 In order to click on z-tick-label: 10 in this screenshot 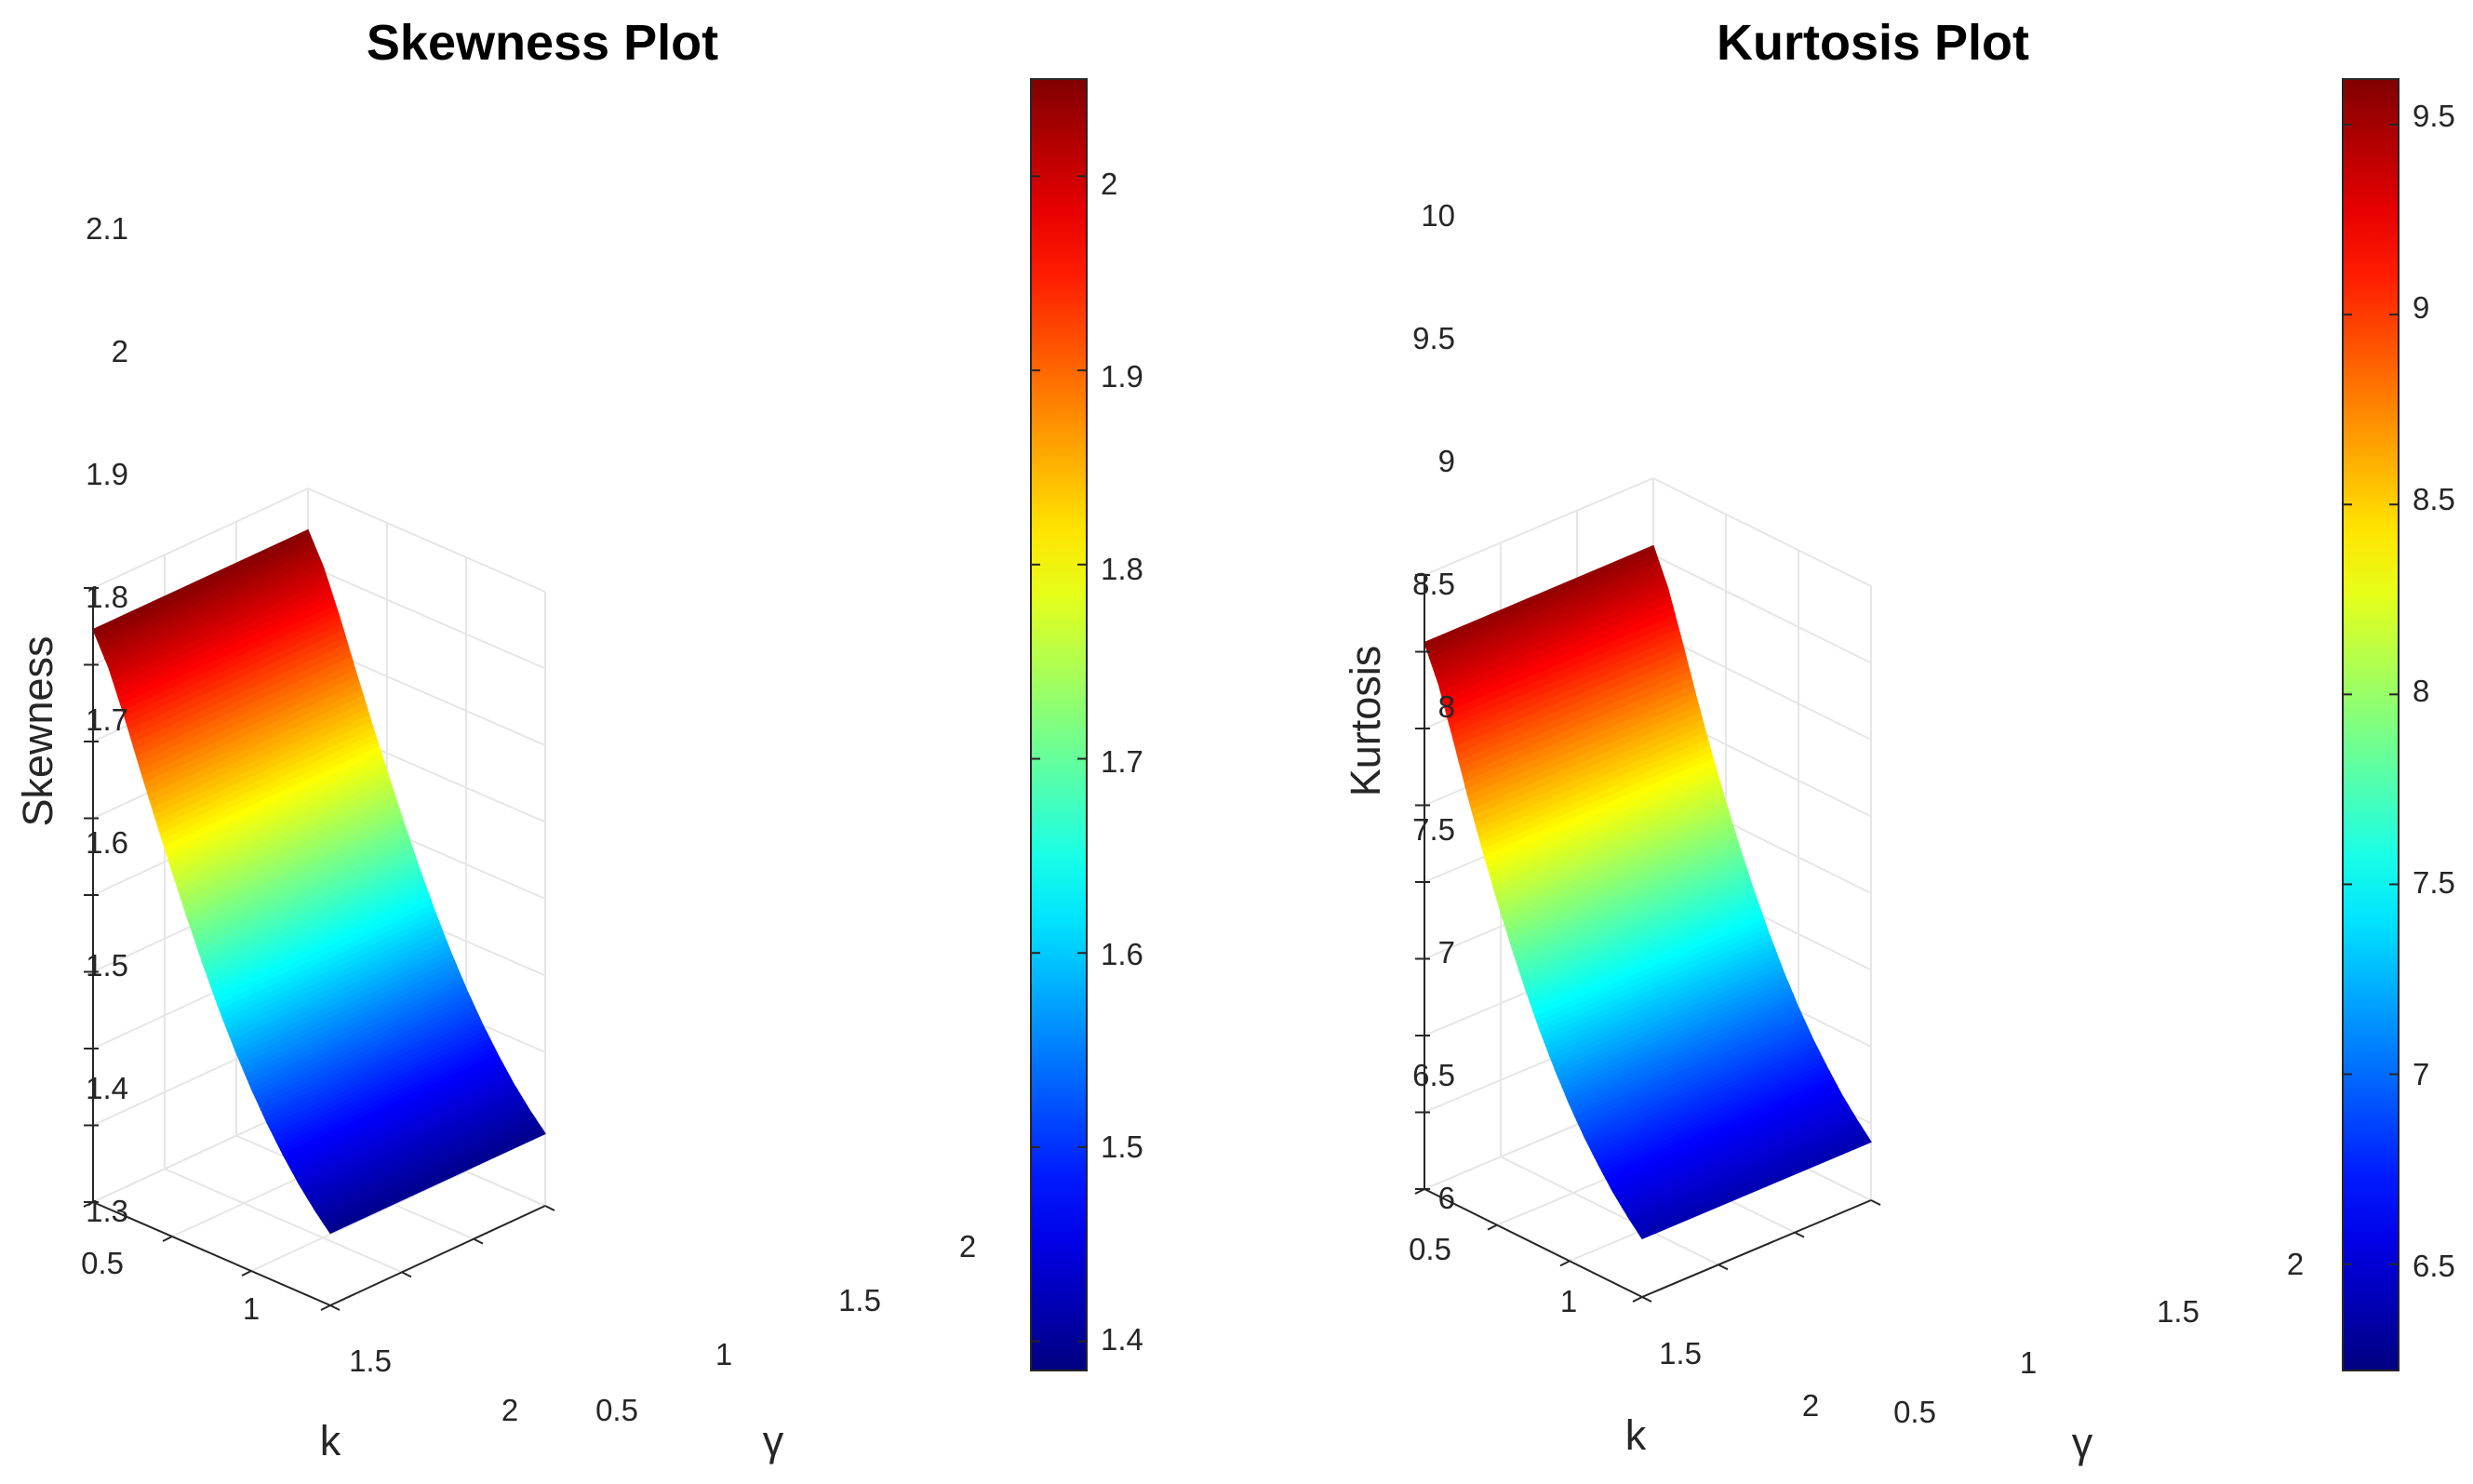, I will do `click(1438, 215)`.